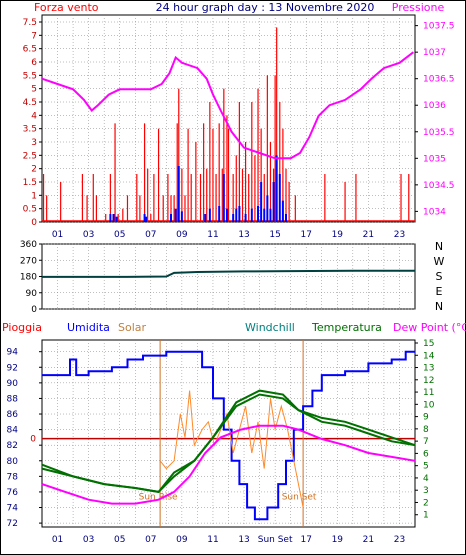 The width and height of the screenshot is (466, 555). Describe the element at coordinates (346, 327) in the screenshot. I see `bottom-header-temperature: Temperatura` at that location.